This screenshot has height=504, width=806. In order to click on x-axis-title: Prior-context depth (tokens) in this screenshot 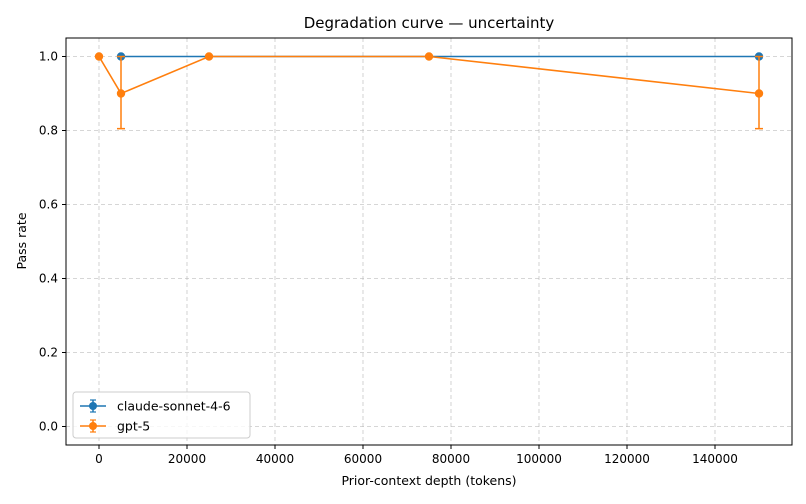, I will do `click(428, 480)`.